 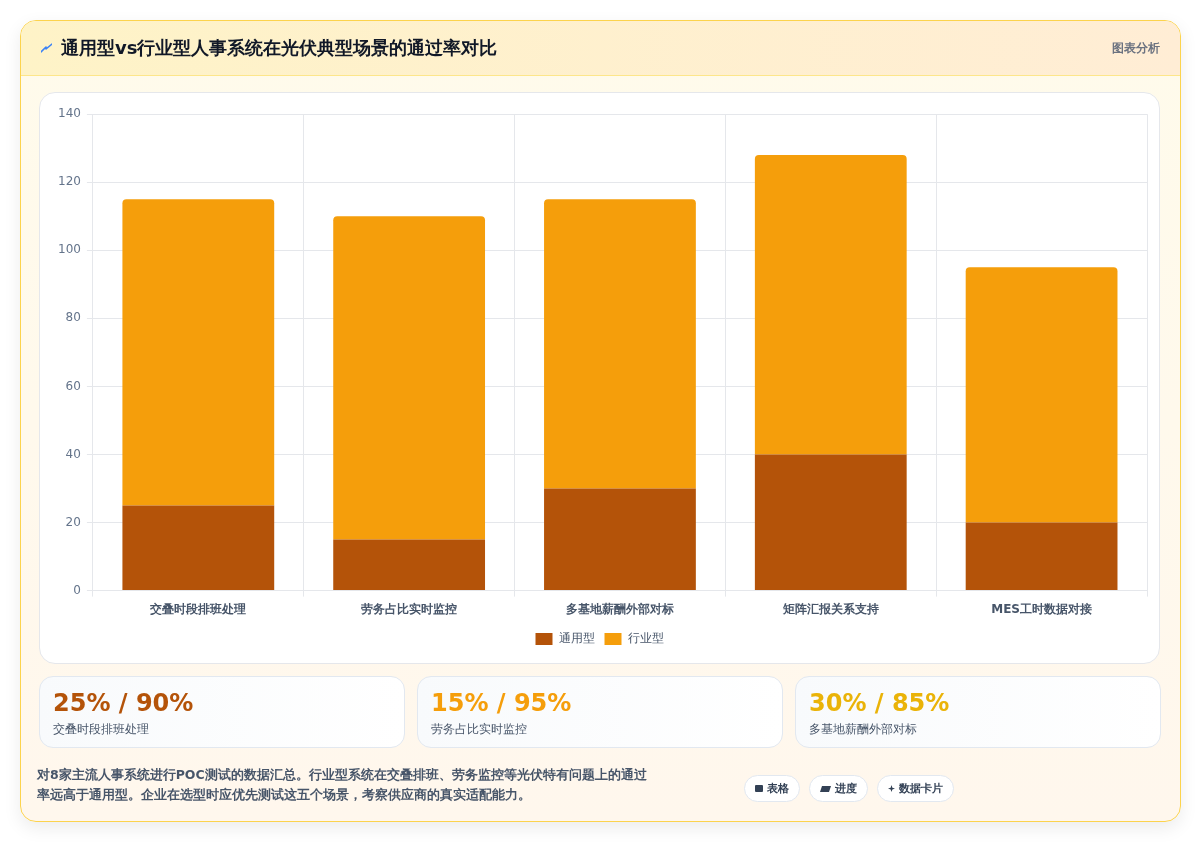 What do you see at coordinates (409, 608) in the screenshot?
I see `x-tick-label: 劳务占比实时监控` at bounding box center [409, 608].